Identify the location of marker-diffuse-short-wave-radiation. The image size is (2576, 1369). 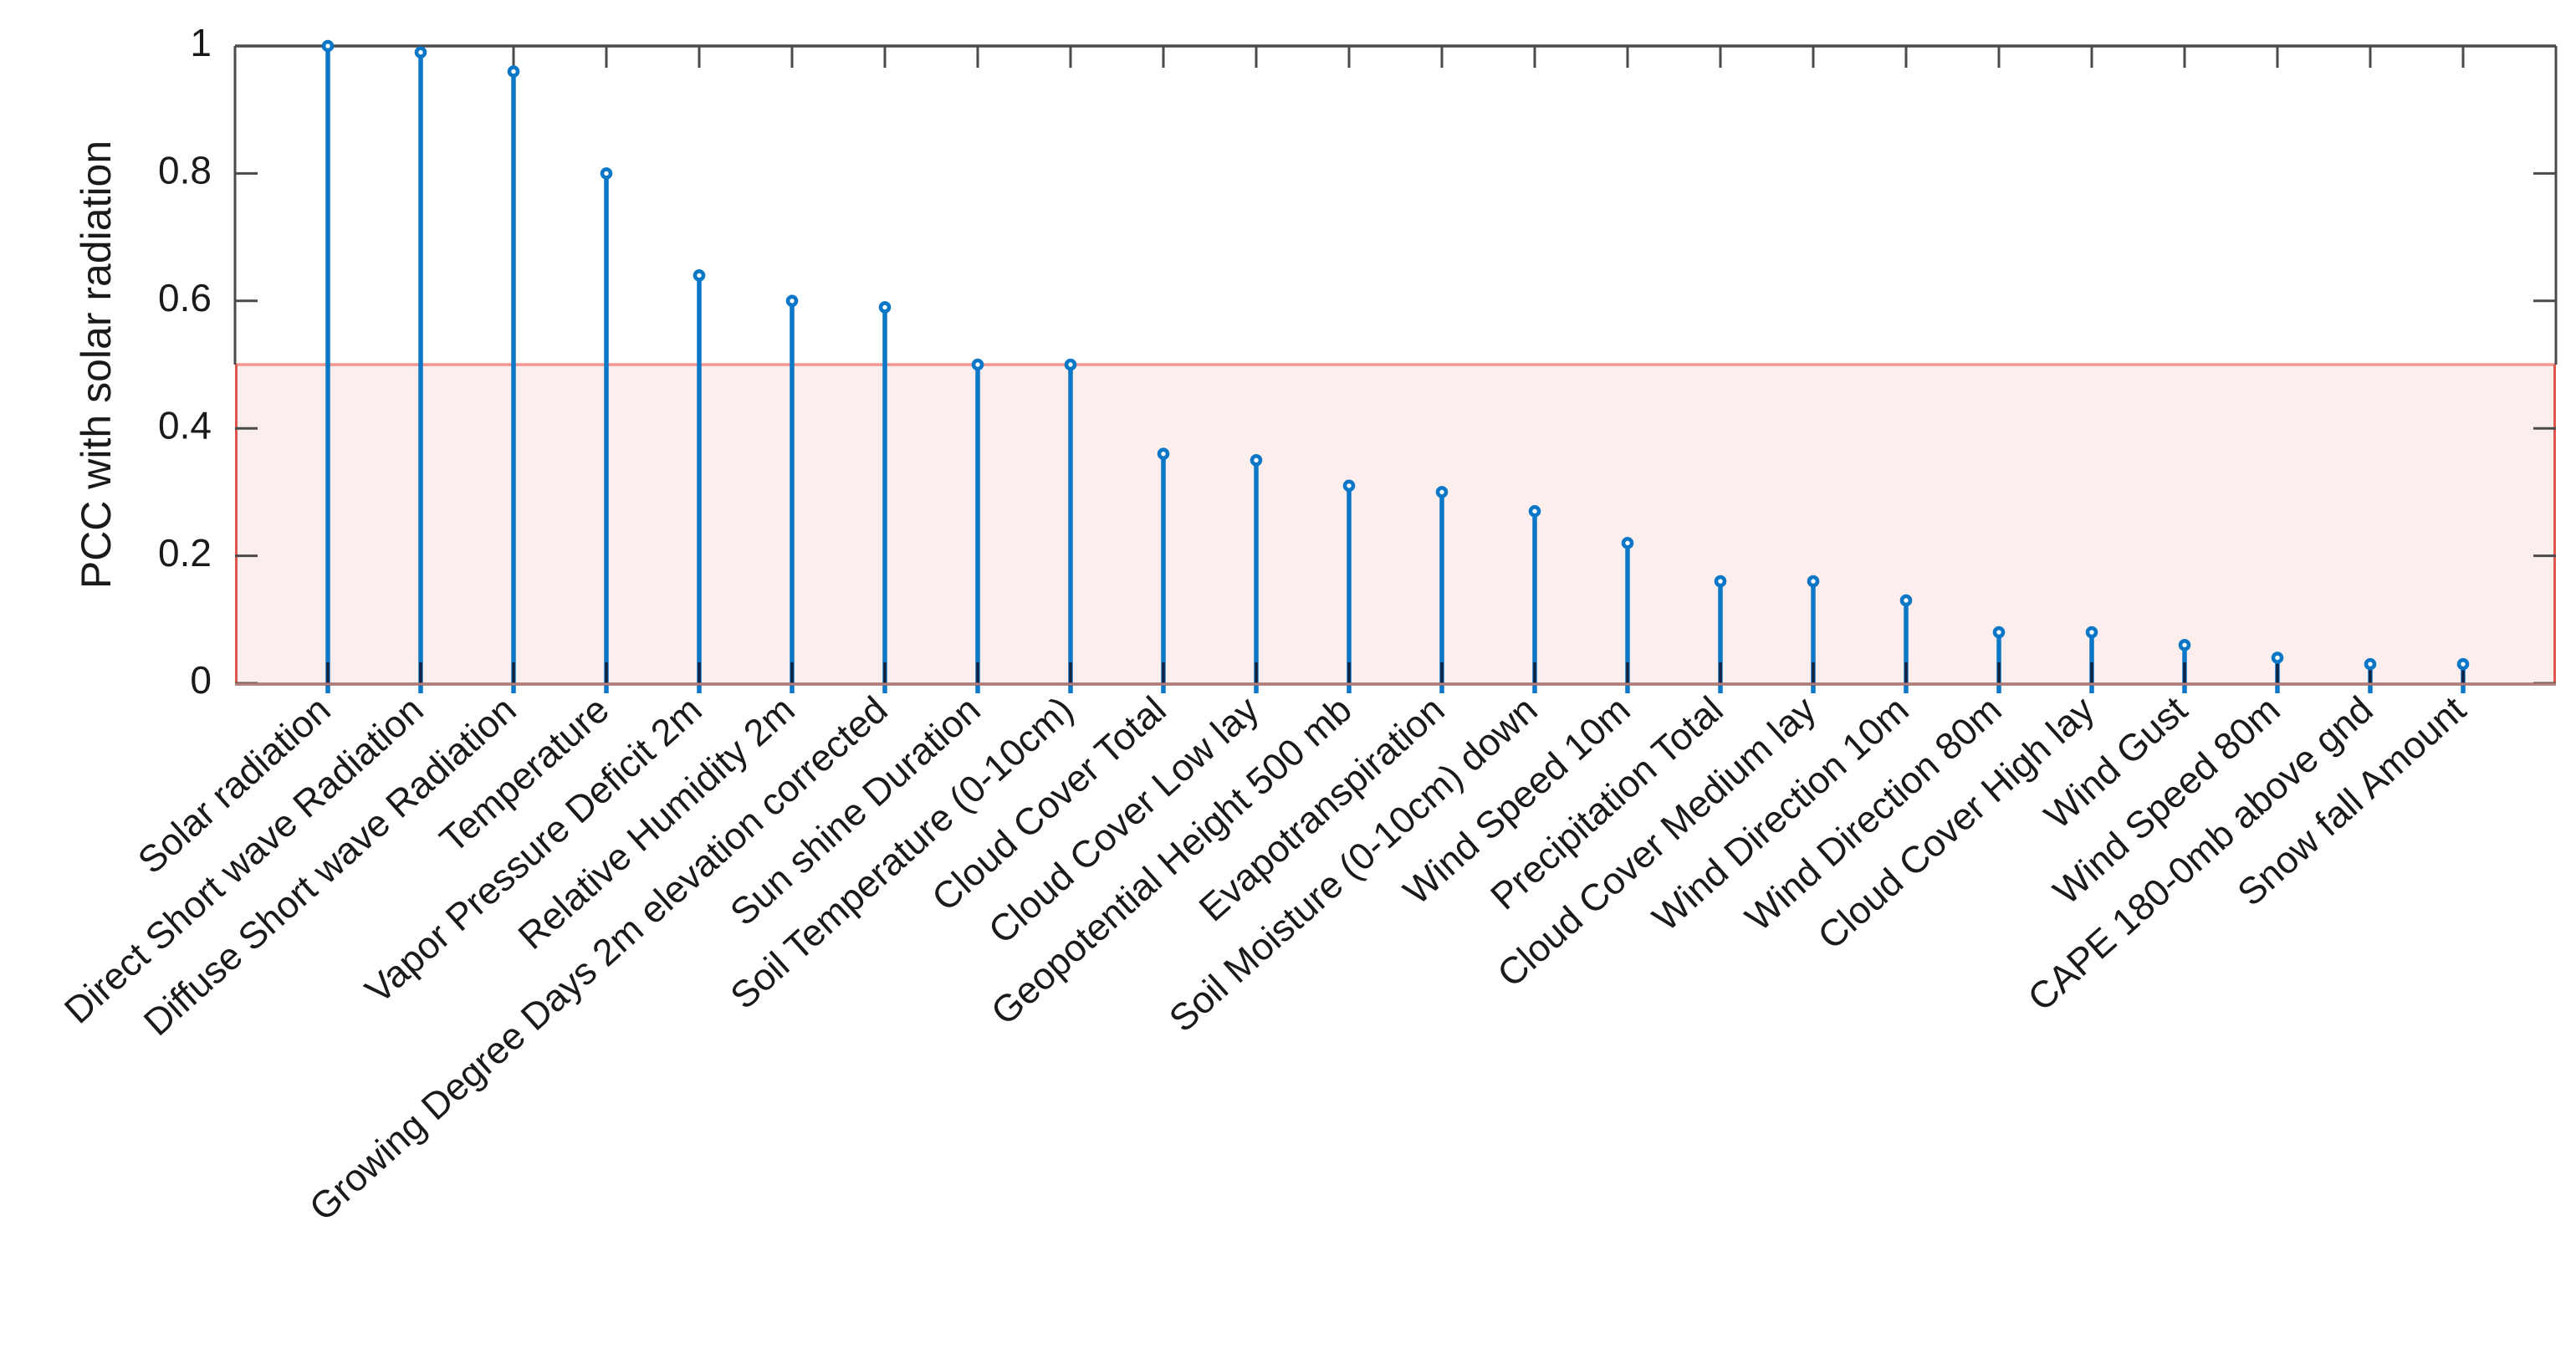
(513, 72).